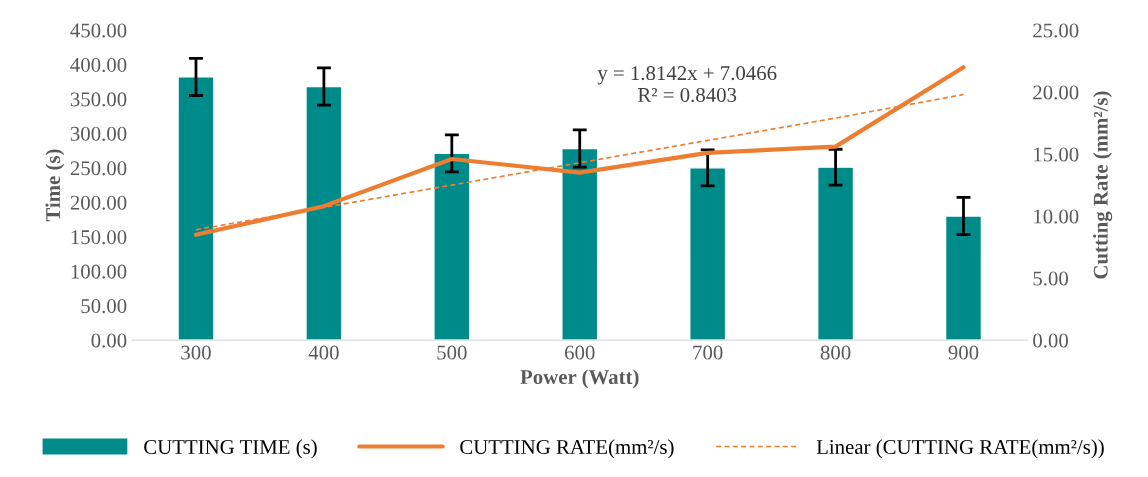 Image resolution: width=1148 pixels, height=477 pixels. I want to click on x-tick-label: 500, so click(452, 352).